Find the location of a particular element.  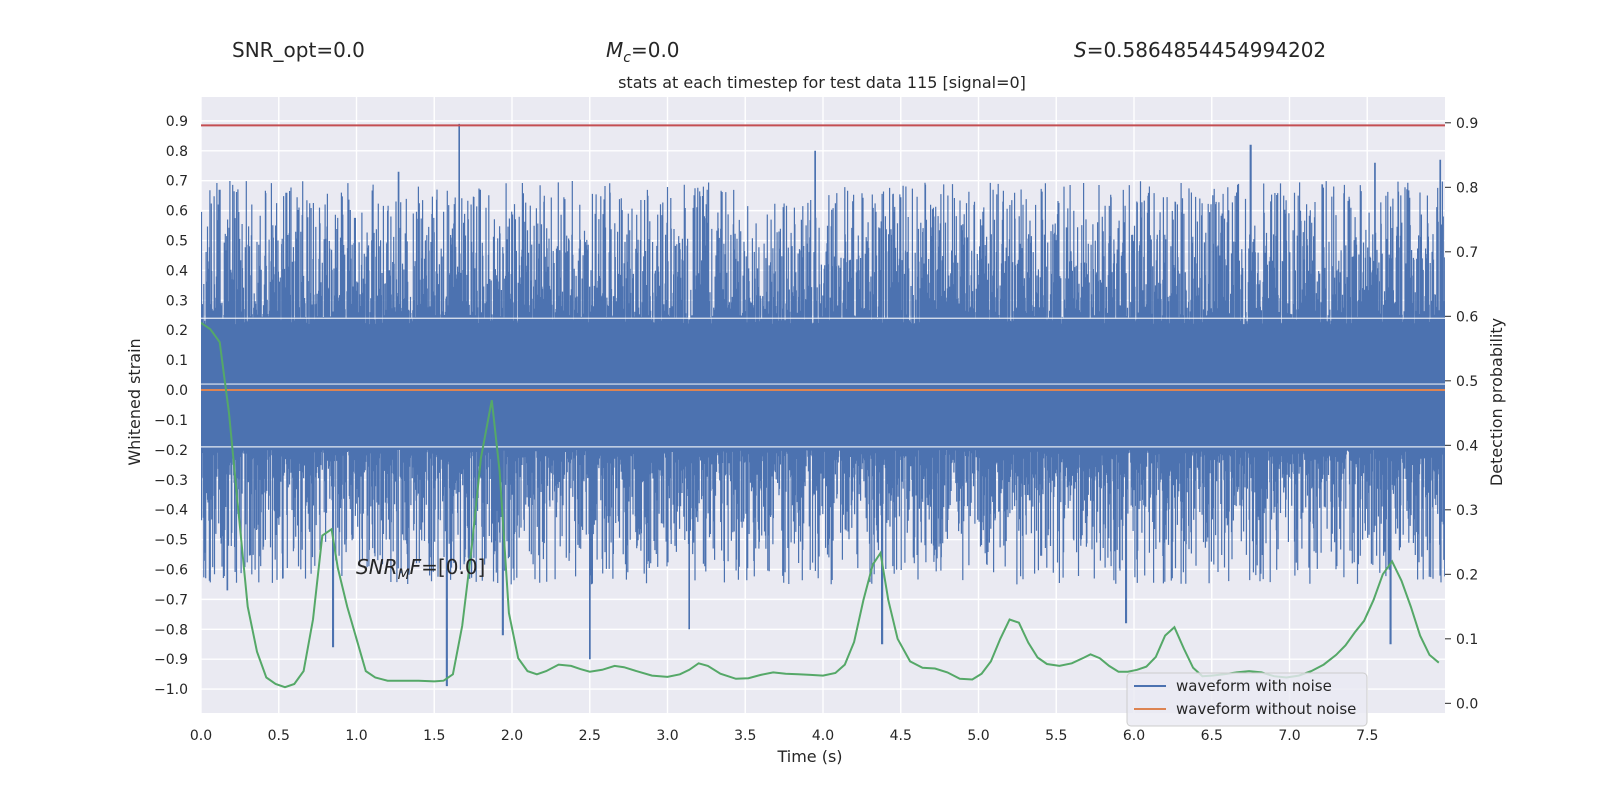

y-tick-label: −0.3 is located at coordinates (171, 481).